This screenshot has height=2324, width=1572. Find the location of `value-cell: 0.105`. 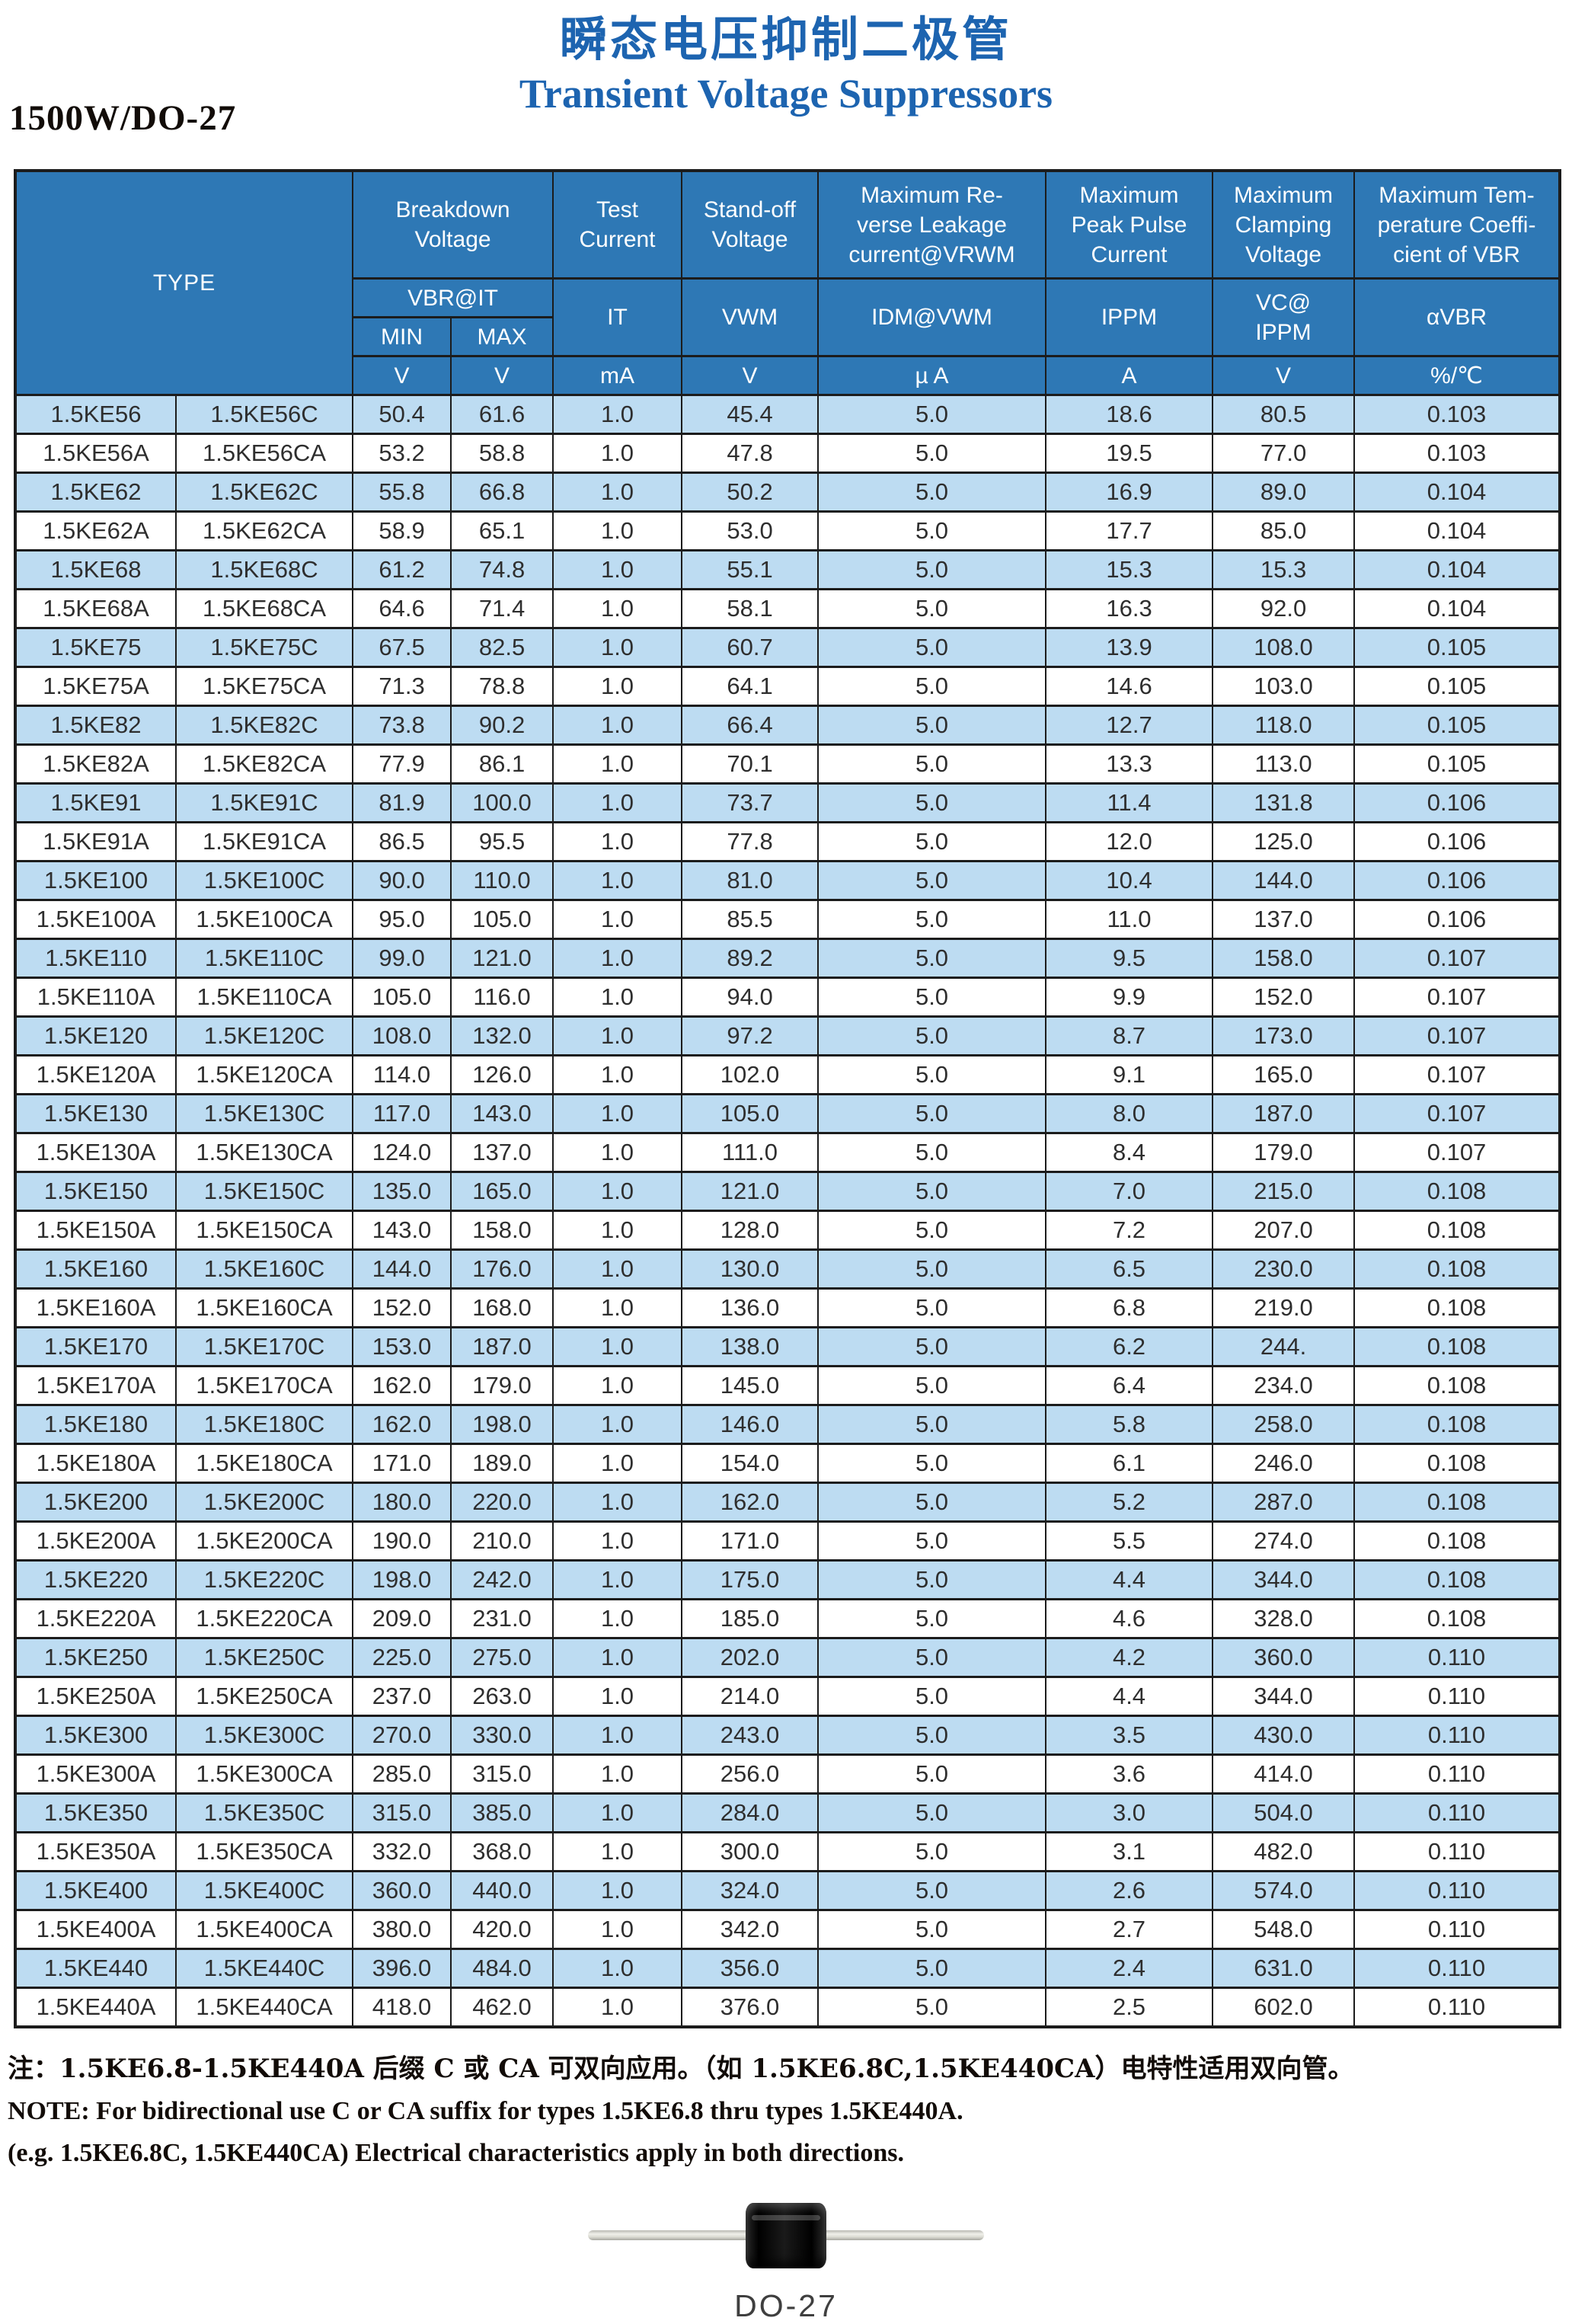

value-cell: 0.105 is located at coordinates (1457, 725).